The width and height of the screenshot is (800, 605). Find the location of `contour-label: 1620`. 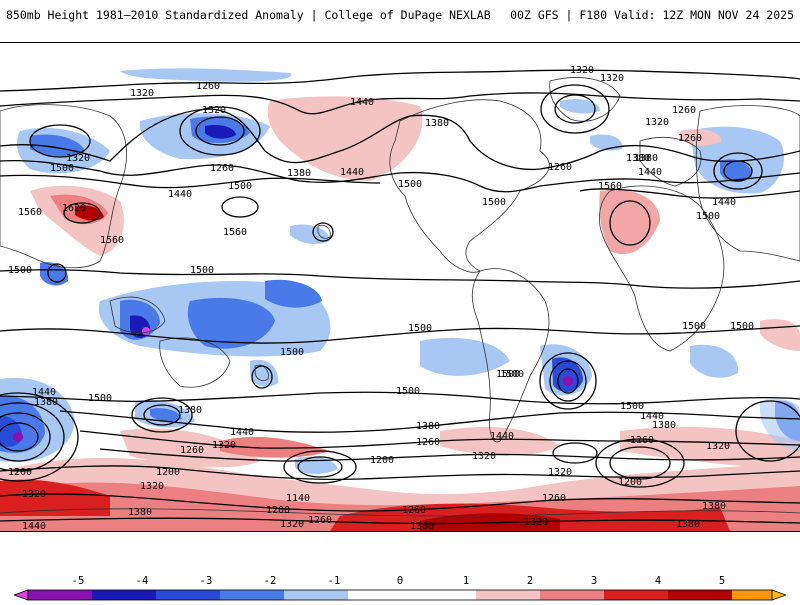

contour-label: 1620 is located at coordinates (74, 208).